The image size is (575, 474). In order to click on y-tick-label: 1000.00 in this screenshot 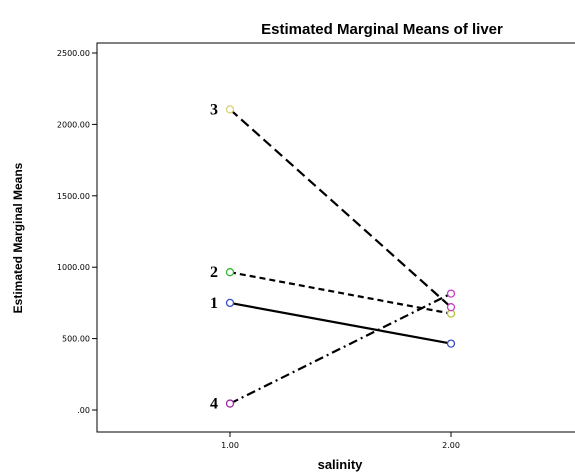, I will do `click(73, 267)`.